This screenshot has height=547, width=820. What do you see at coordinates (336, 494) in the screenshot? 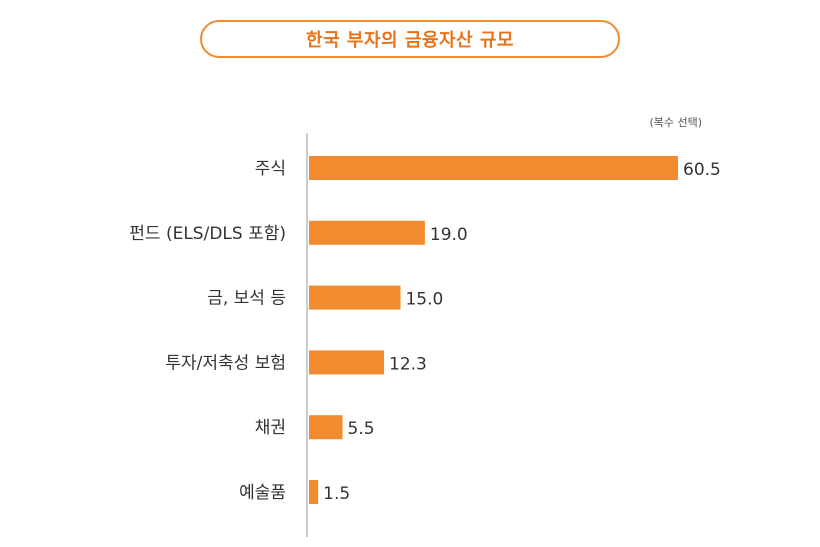
I see `value-label: 1.5` at bounding box center [336, 494].